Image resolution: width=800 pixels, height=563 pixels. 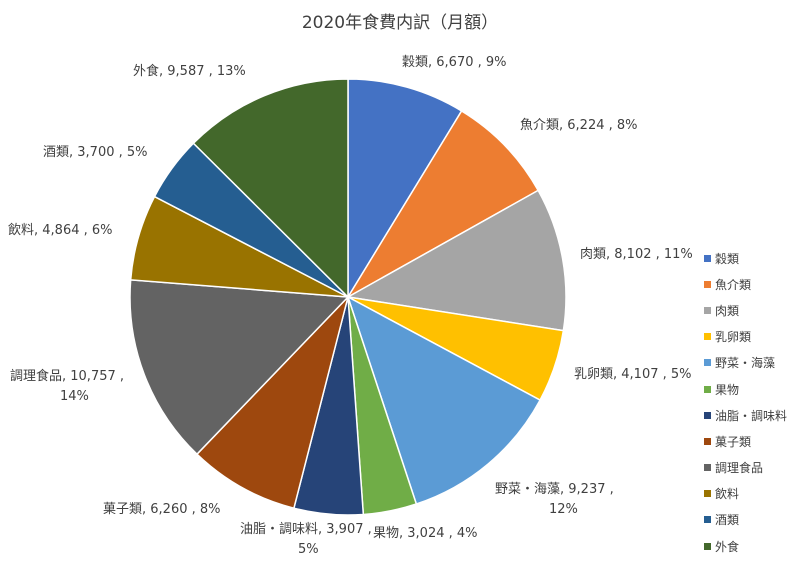 I want to click on data-label: 外食, 9,587 , 13%, so click(x=189, y=72).